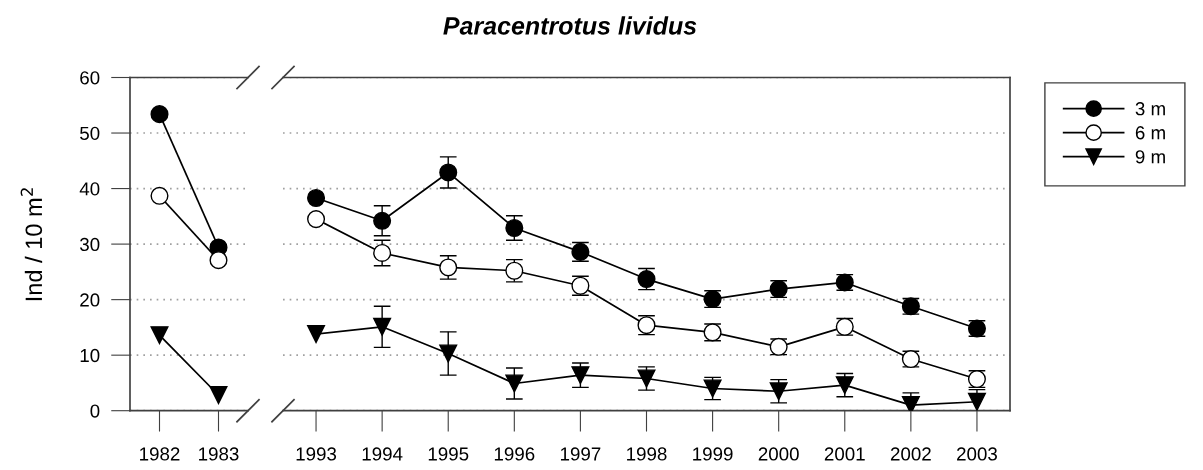 This screenshot has width=1203, height=470. I want to click on y-tick-label: 50, so click(90, 133).